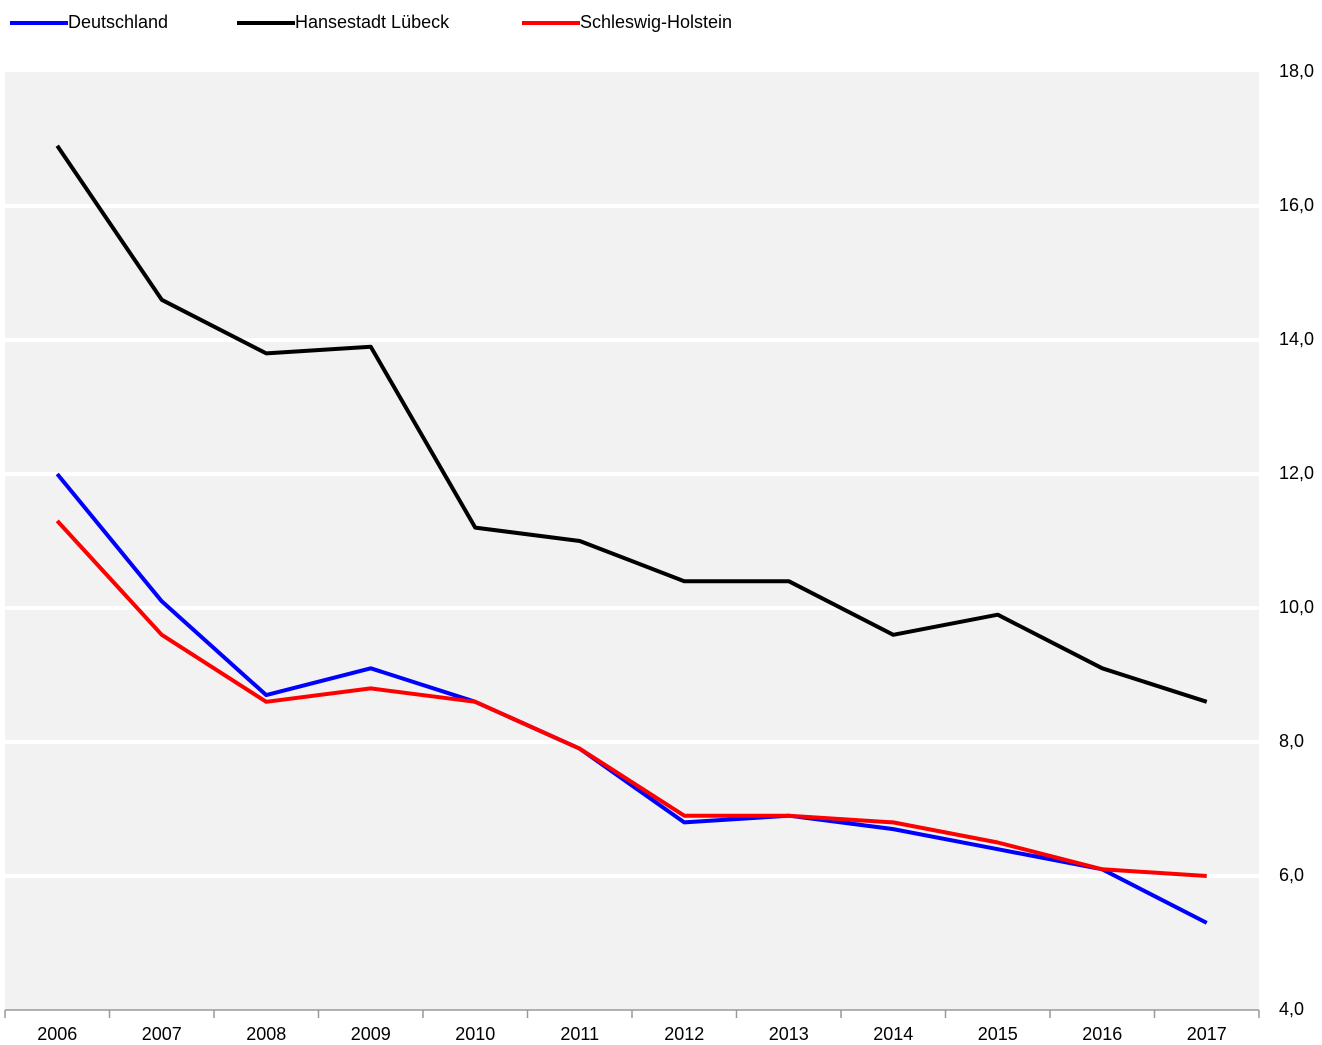  What do you see at coordinates (118, 22) in the screenshot?
I see `legend-label: Deutschland` at bounding box center [118, 22].